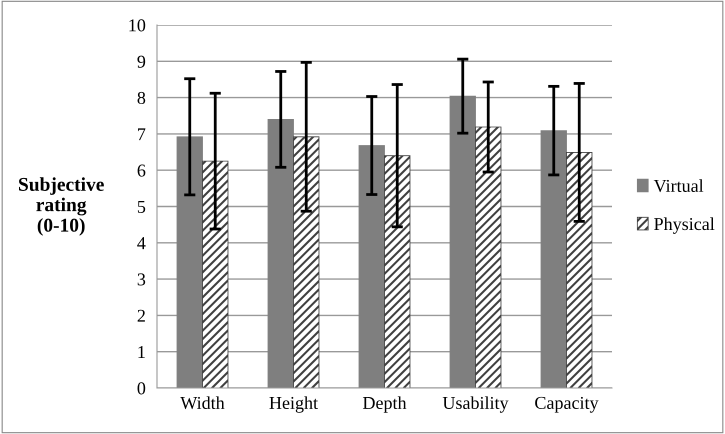 Image resolution: width=725 pixels, height=434 pixels. I want to click on y-tick-label: 10, so click(137, 25).